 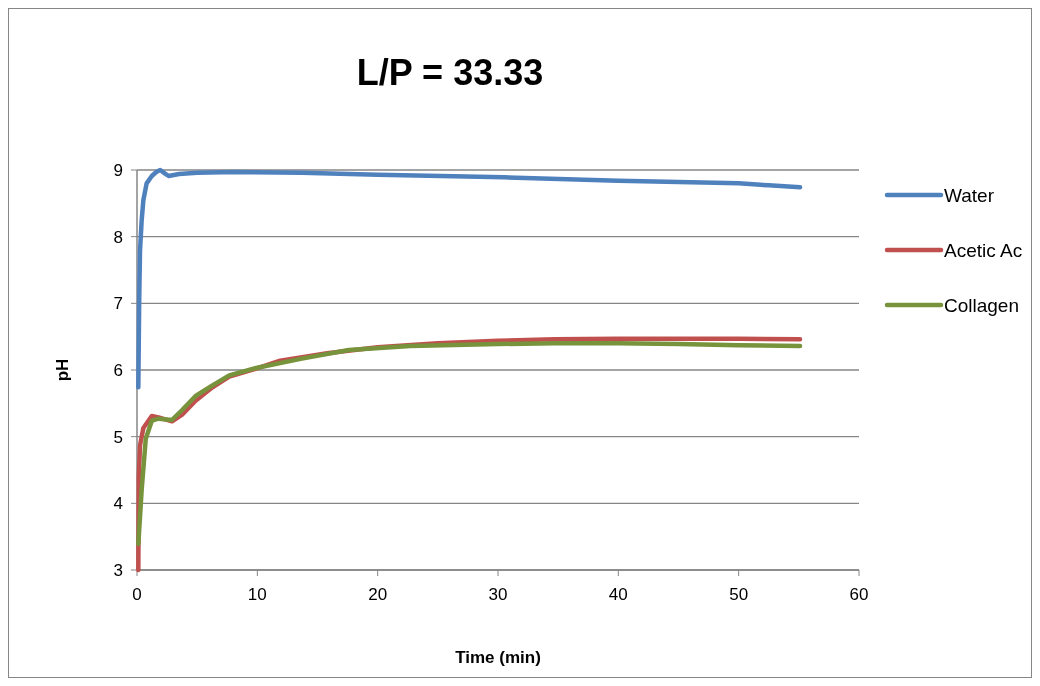 What do you see at coordinates (859, 594) in the screenshot?
I see `x-tick-label: 60` at bounding box center [859, 594].